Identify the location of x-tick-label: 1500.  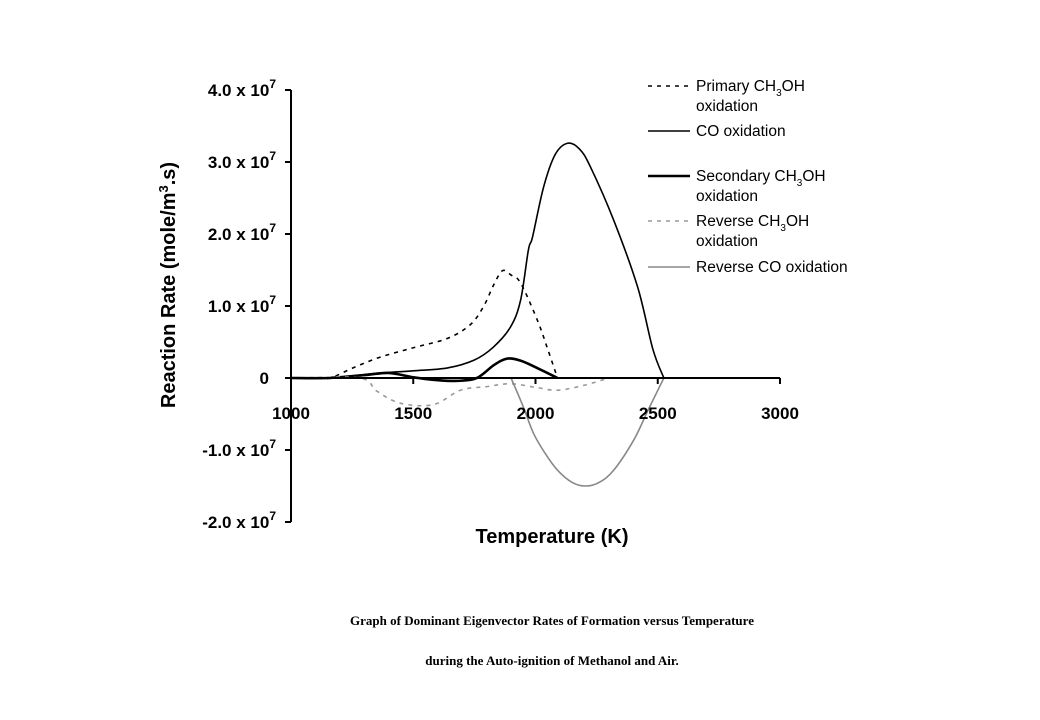
(413, 413).